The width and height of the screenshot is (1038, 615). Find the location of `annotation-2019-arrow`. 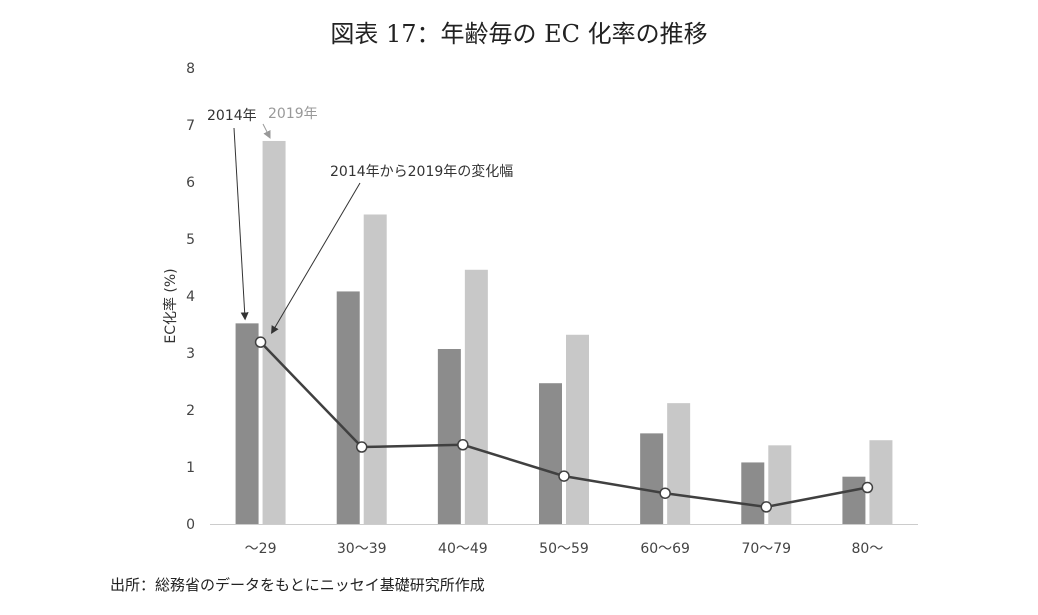

annotation-2019-arrow is located at coordinates (266, 131).